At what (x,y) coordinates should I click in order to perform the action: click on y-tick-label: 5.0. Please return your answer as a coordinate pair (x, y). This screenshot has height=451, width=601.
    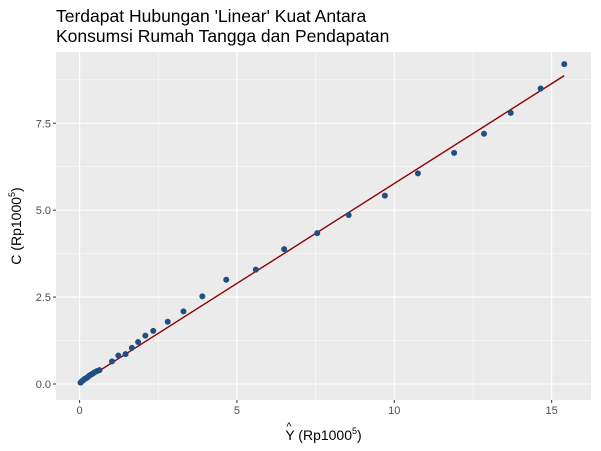
    Looking at the image, I should click on (43, 211).